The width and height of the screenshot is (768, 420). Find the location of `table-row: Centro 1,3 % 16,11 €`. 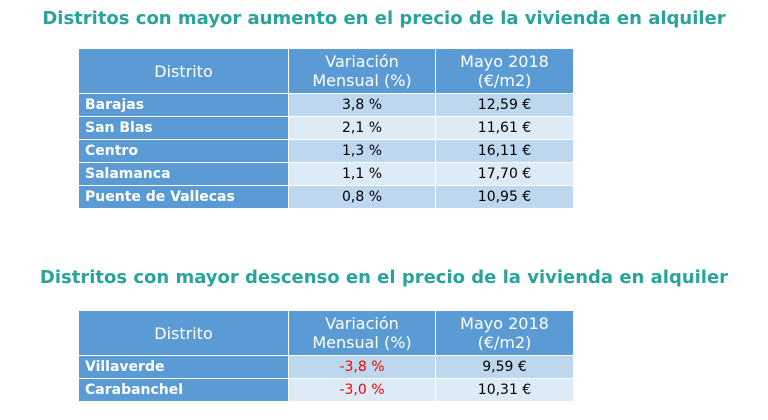

table-row: Centro 1,3 % 16,11 € is located at coordinates (326, 150).